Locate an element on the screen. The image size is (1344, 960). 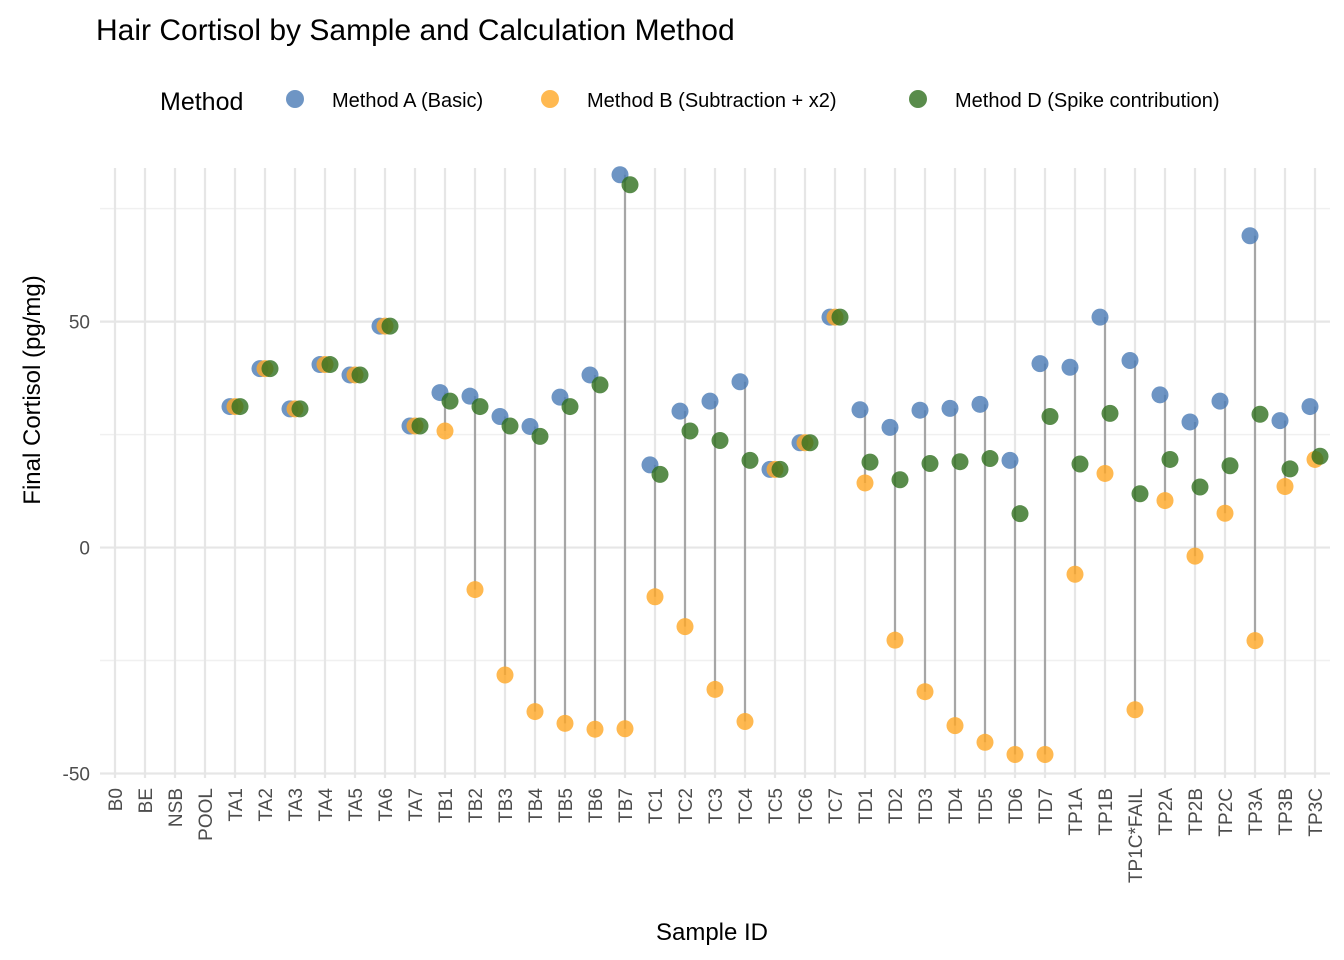
y-tick-label: 50 is located at coordinates (79, 323).